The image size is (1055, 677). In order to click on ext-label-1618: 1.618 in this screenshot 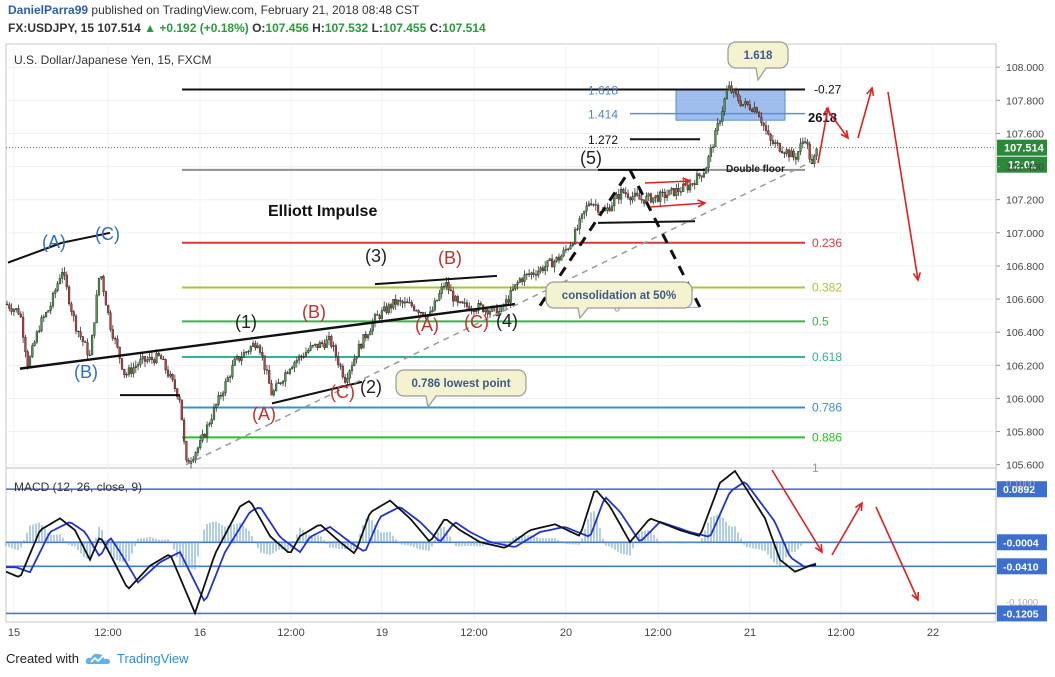, I will do `click(603, 91)`.